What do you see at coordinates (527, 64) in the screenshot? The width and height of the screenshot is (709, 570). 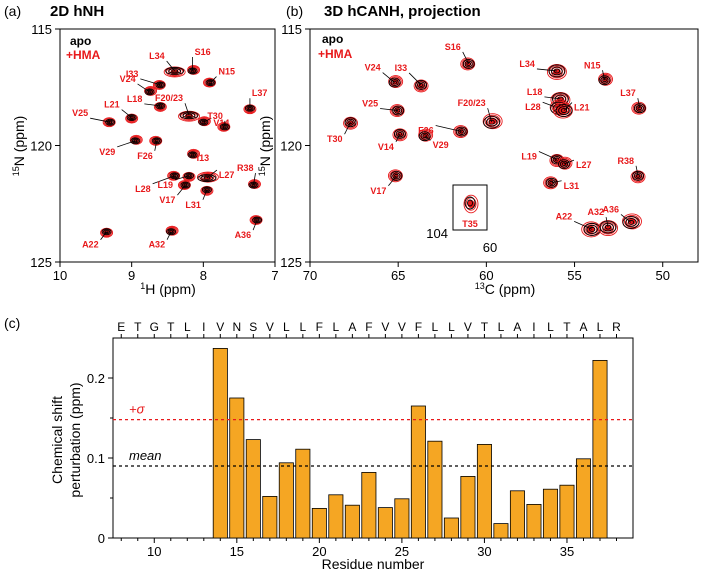 I see `panel-b-peak-label: L34` at bounding box center [527, 64].